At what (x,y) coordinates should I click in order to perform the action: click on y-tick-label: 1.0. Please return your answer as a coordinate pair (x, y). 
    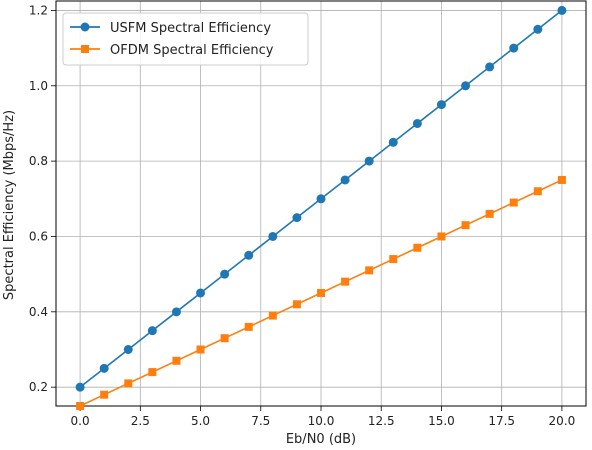
    Looking at the image, I should click on (38, 86).